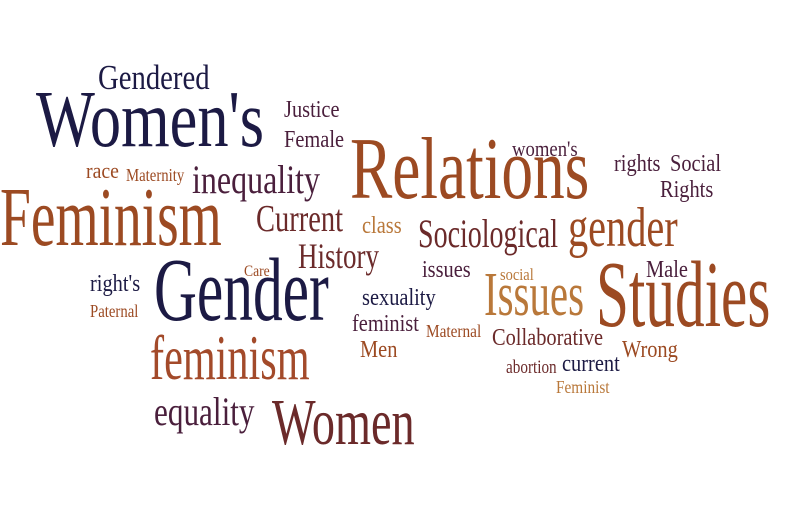  Describe the element at coordinates (531, 367) in the screenshot. I see `word-abortion: abortion` at that location.